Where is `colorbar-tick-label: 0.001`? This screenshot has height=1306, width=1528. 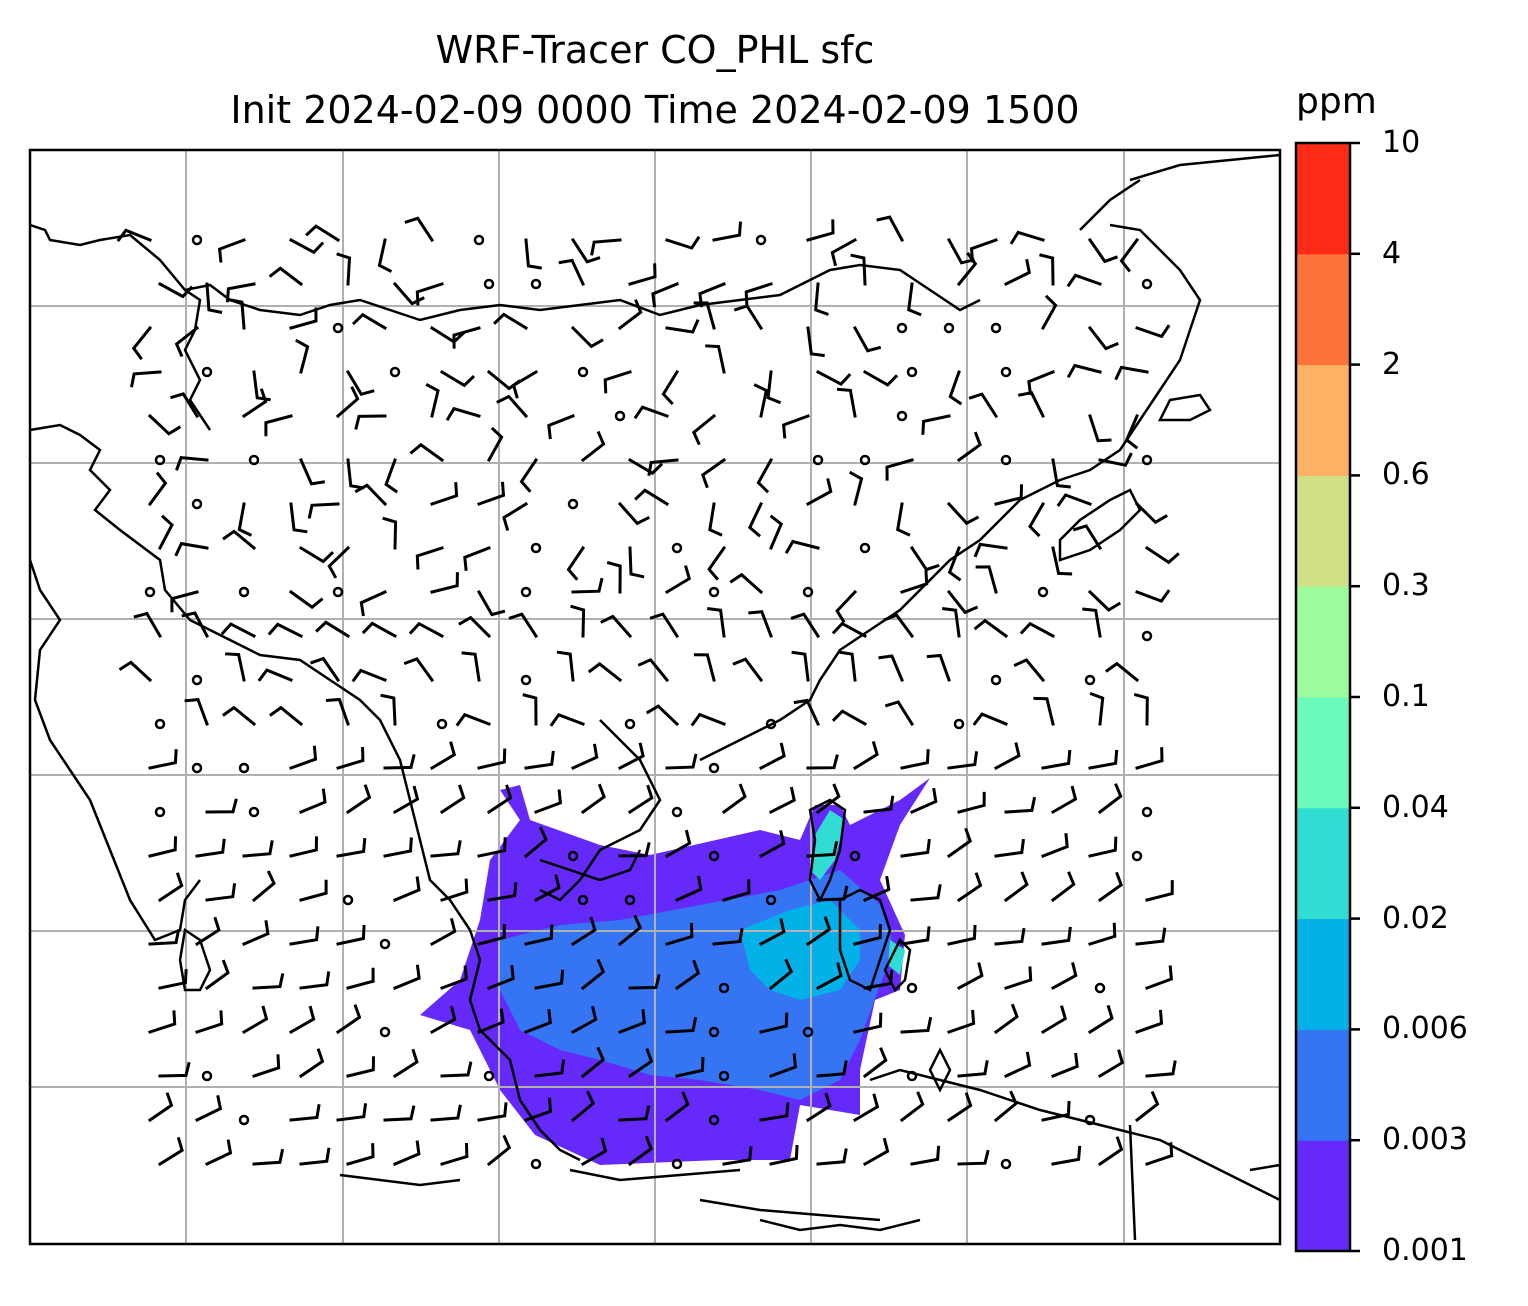
colorbar-tick-label: 0.001 is located at coordinates (1425, 1250).